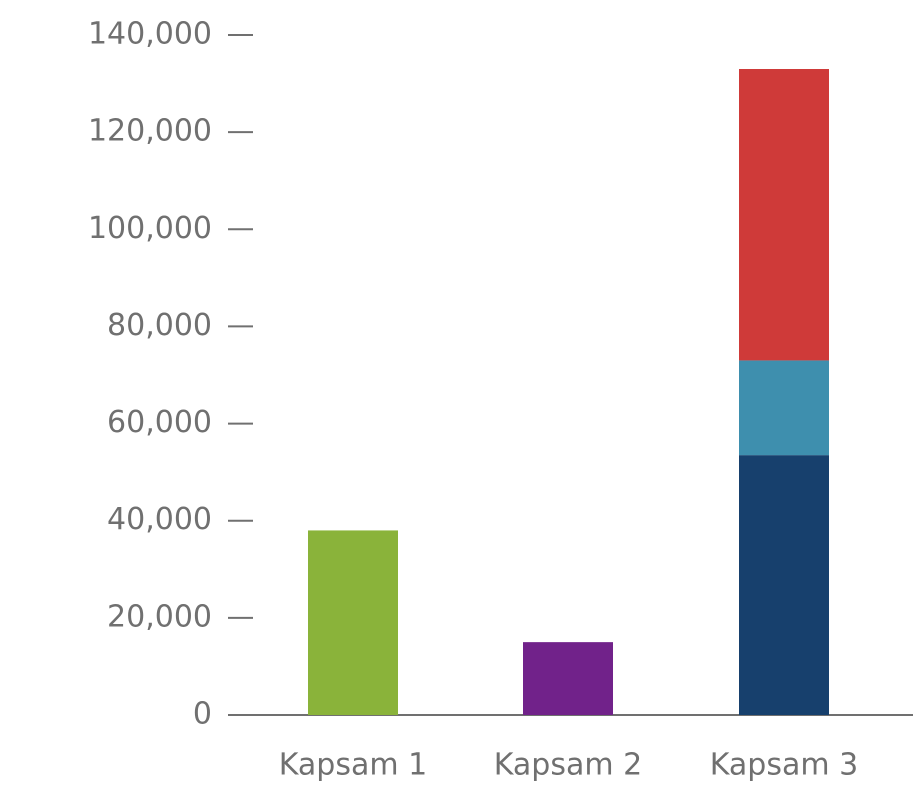  I want to click on y-tick-label: 80,000, so click(159, 325).